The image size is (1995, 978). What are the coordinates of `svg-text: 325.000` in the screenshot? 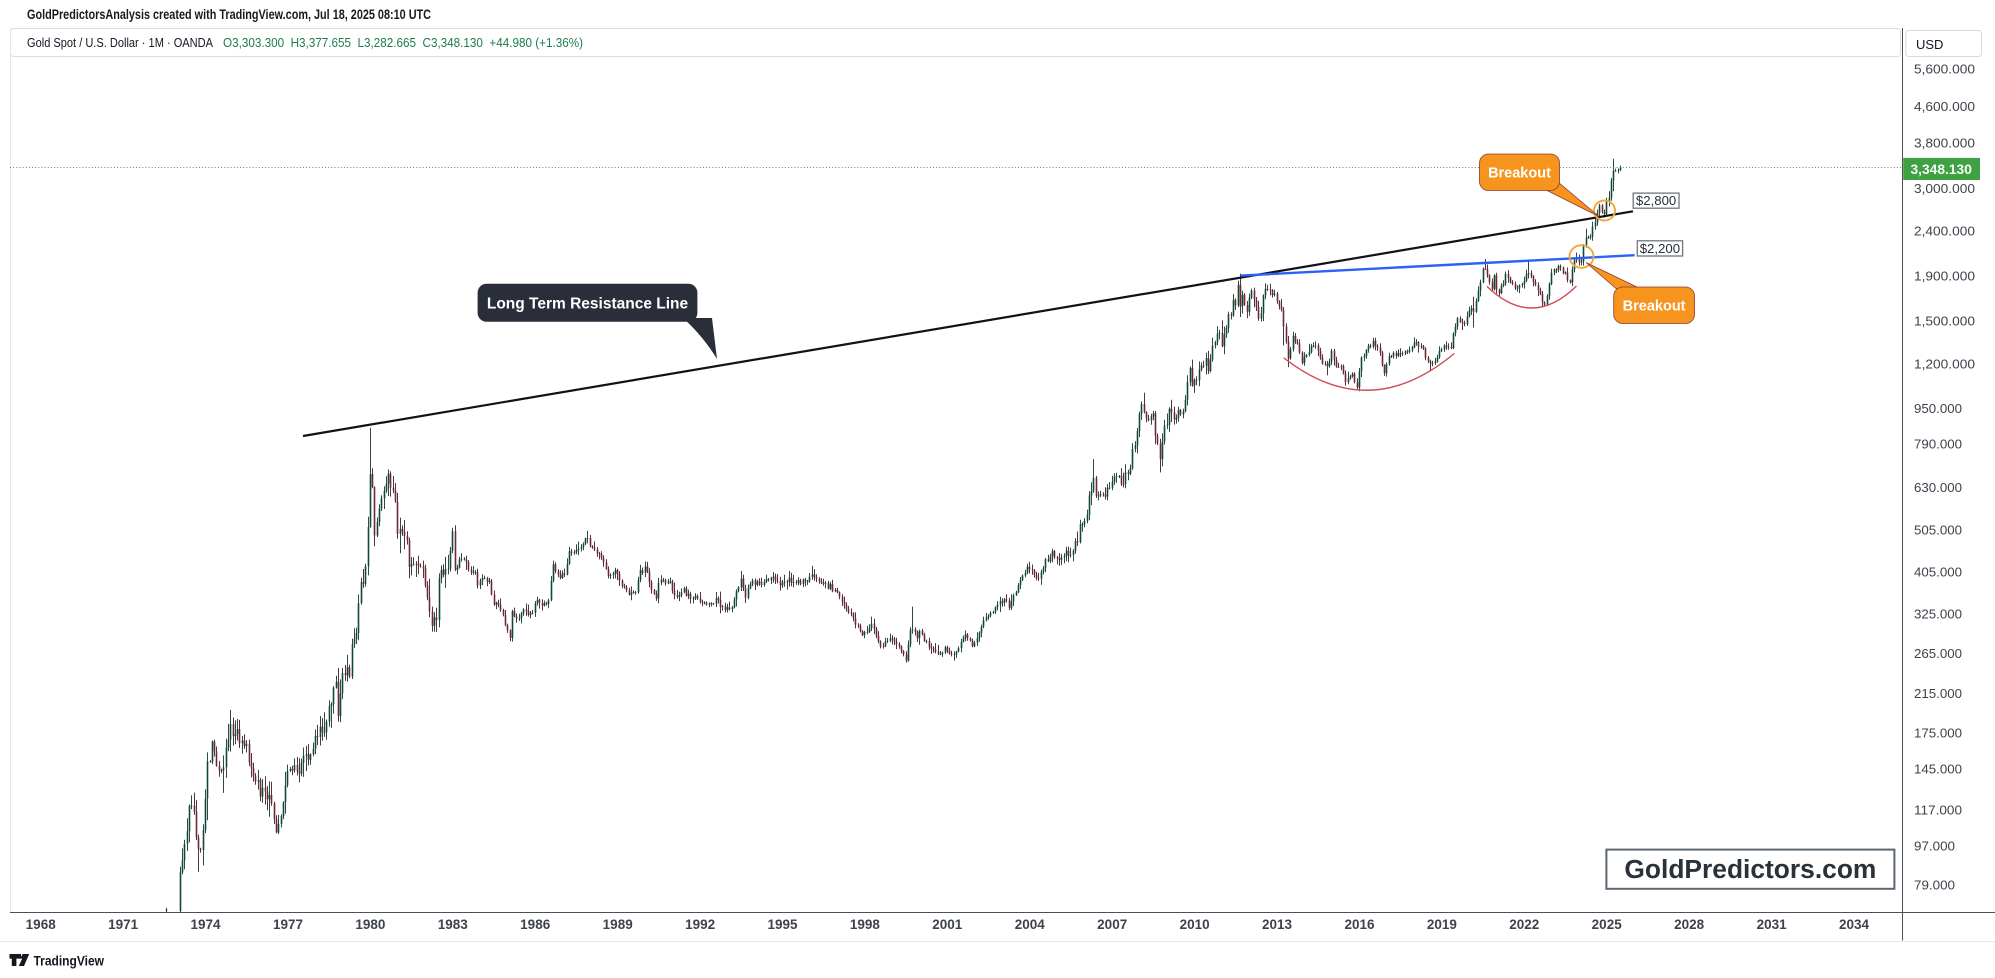 It's located at (1938, 614).